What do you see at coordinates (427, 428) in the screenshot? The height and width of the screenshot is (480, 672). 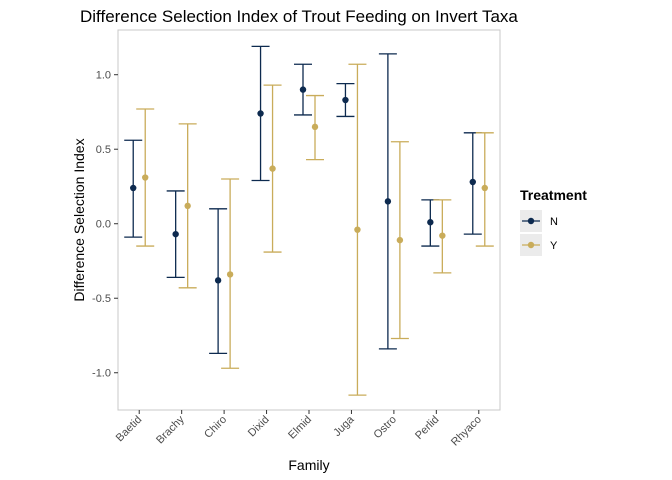 I see `x-tick-label: Perlid` at bounding box center [427, 428].